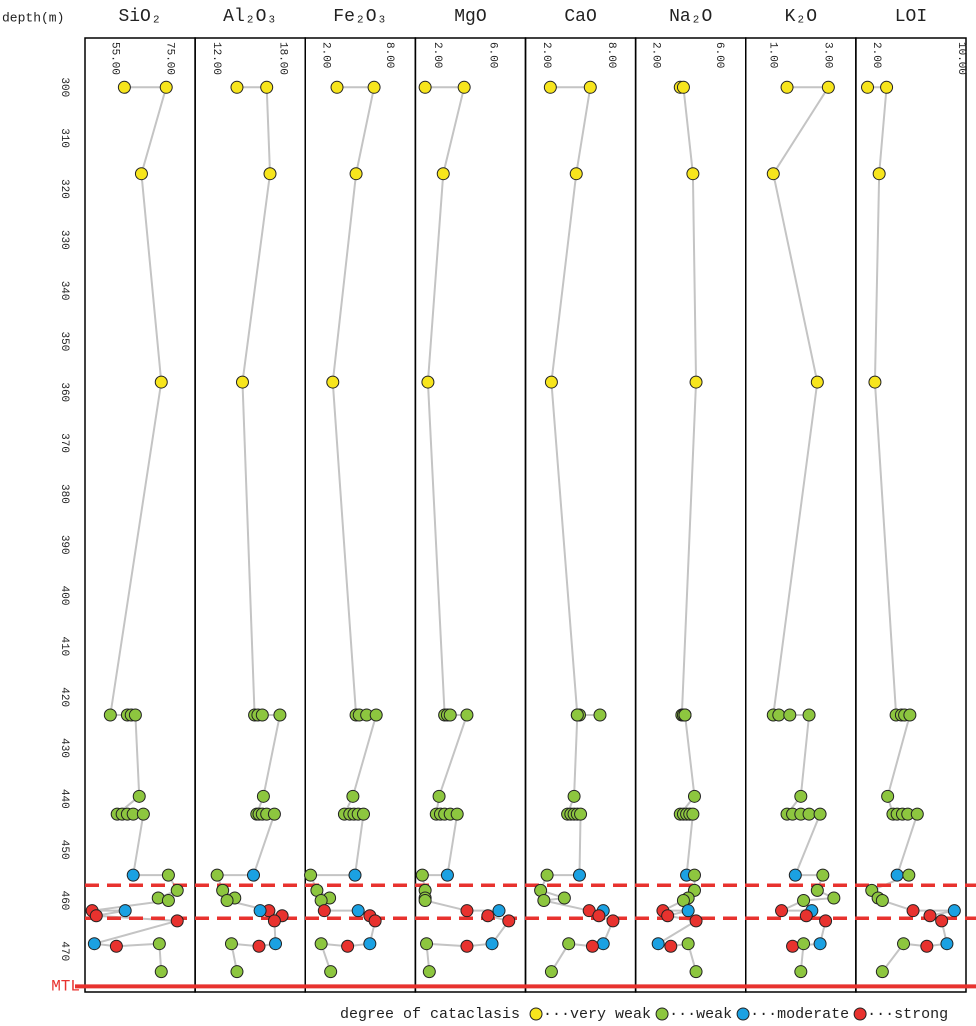  What do you see at coordinates (827, 55) in the screenshot?
I see `x-tick-label: 3.00` at bounding box center [827, 55].